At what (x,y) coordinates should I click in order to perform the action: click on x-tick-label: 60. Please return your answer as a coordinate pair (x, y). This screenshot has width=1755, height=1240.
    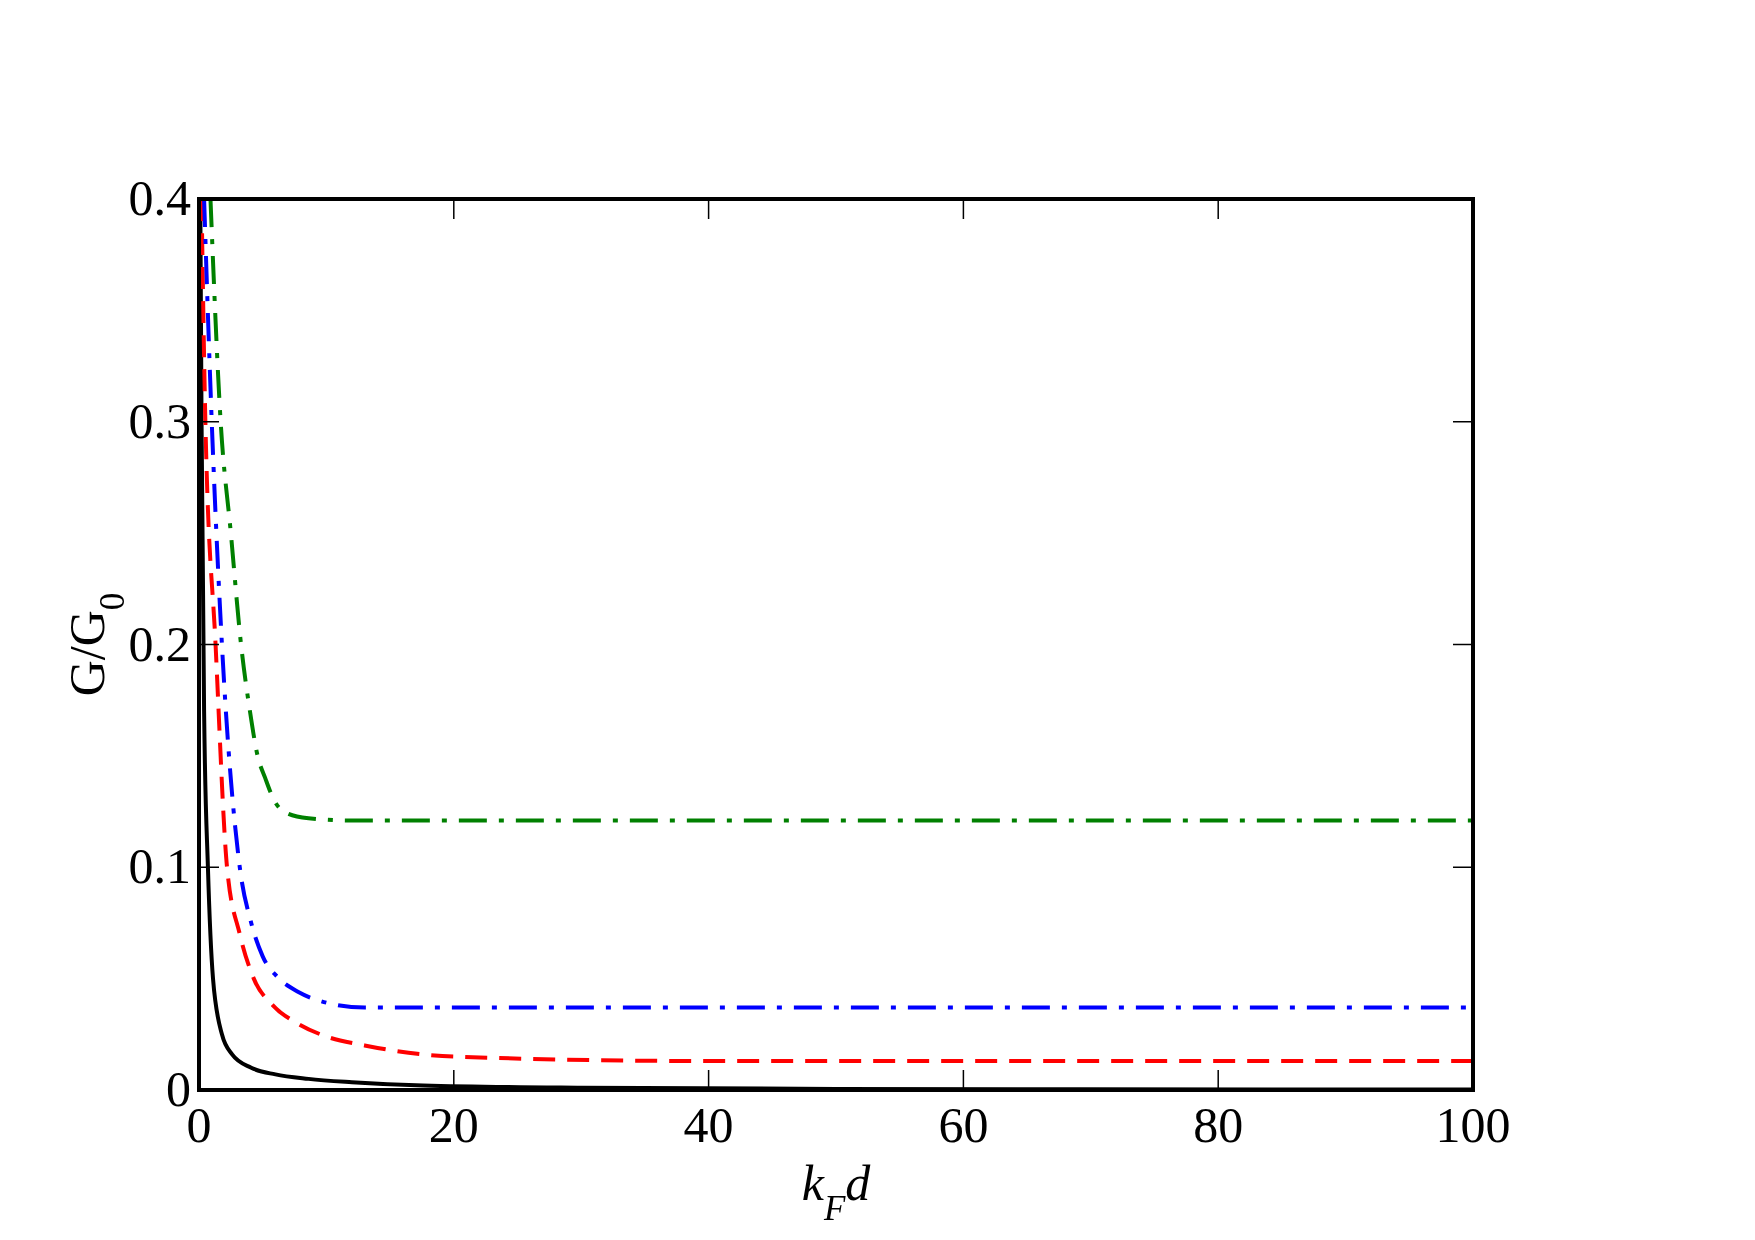
    Looking at the image, I should click on (963, 1125).